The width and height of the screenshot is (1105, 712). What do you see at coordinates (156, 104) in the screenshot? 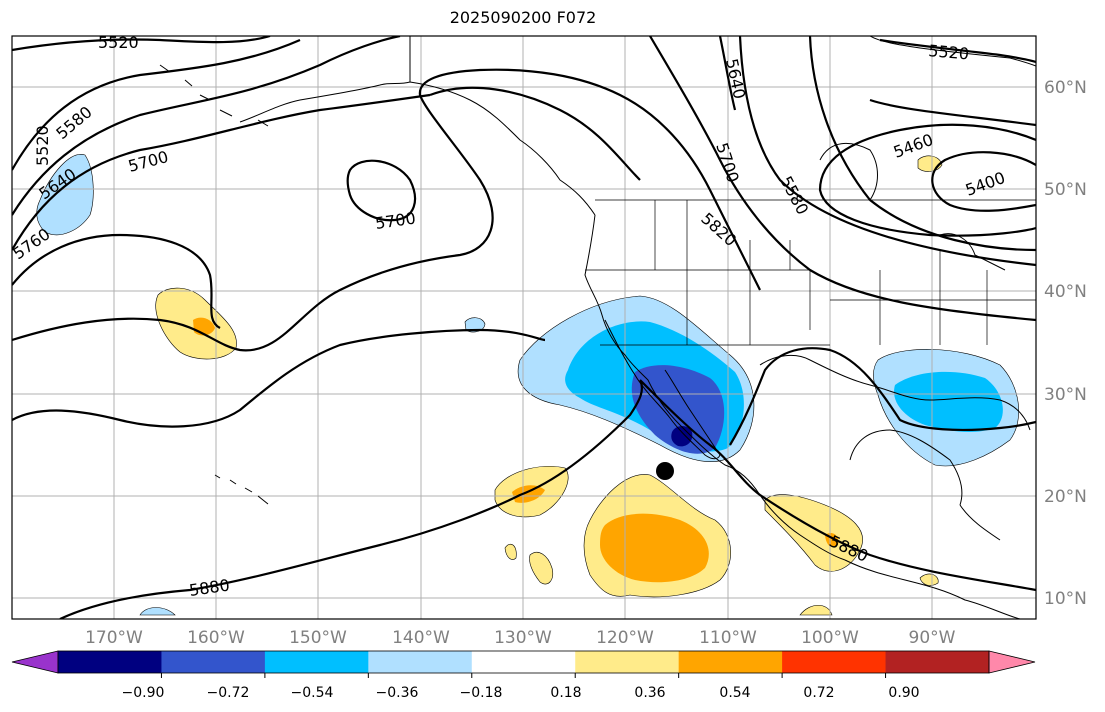
I see `contour-5580-west` at bounding box center [156, 104].